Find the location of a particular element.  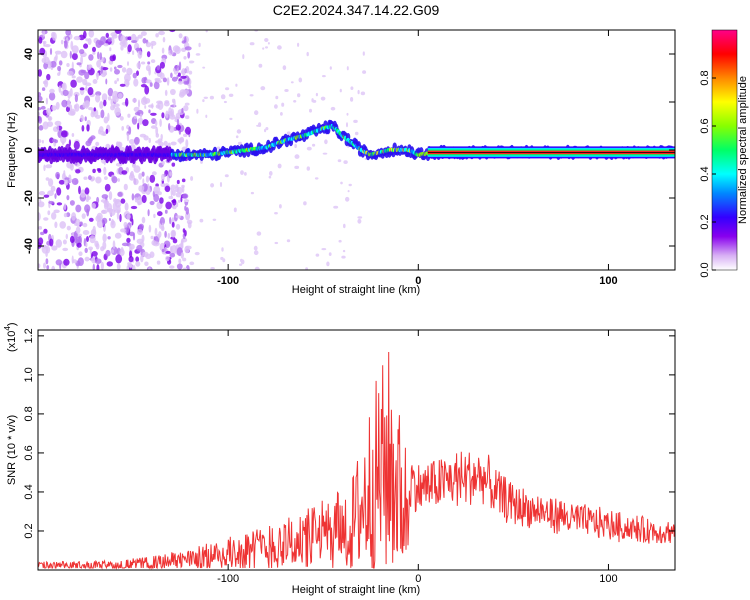

snr-unit-close: ) is located at coordinates (12, 324).